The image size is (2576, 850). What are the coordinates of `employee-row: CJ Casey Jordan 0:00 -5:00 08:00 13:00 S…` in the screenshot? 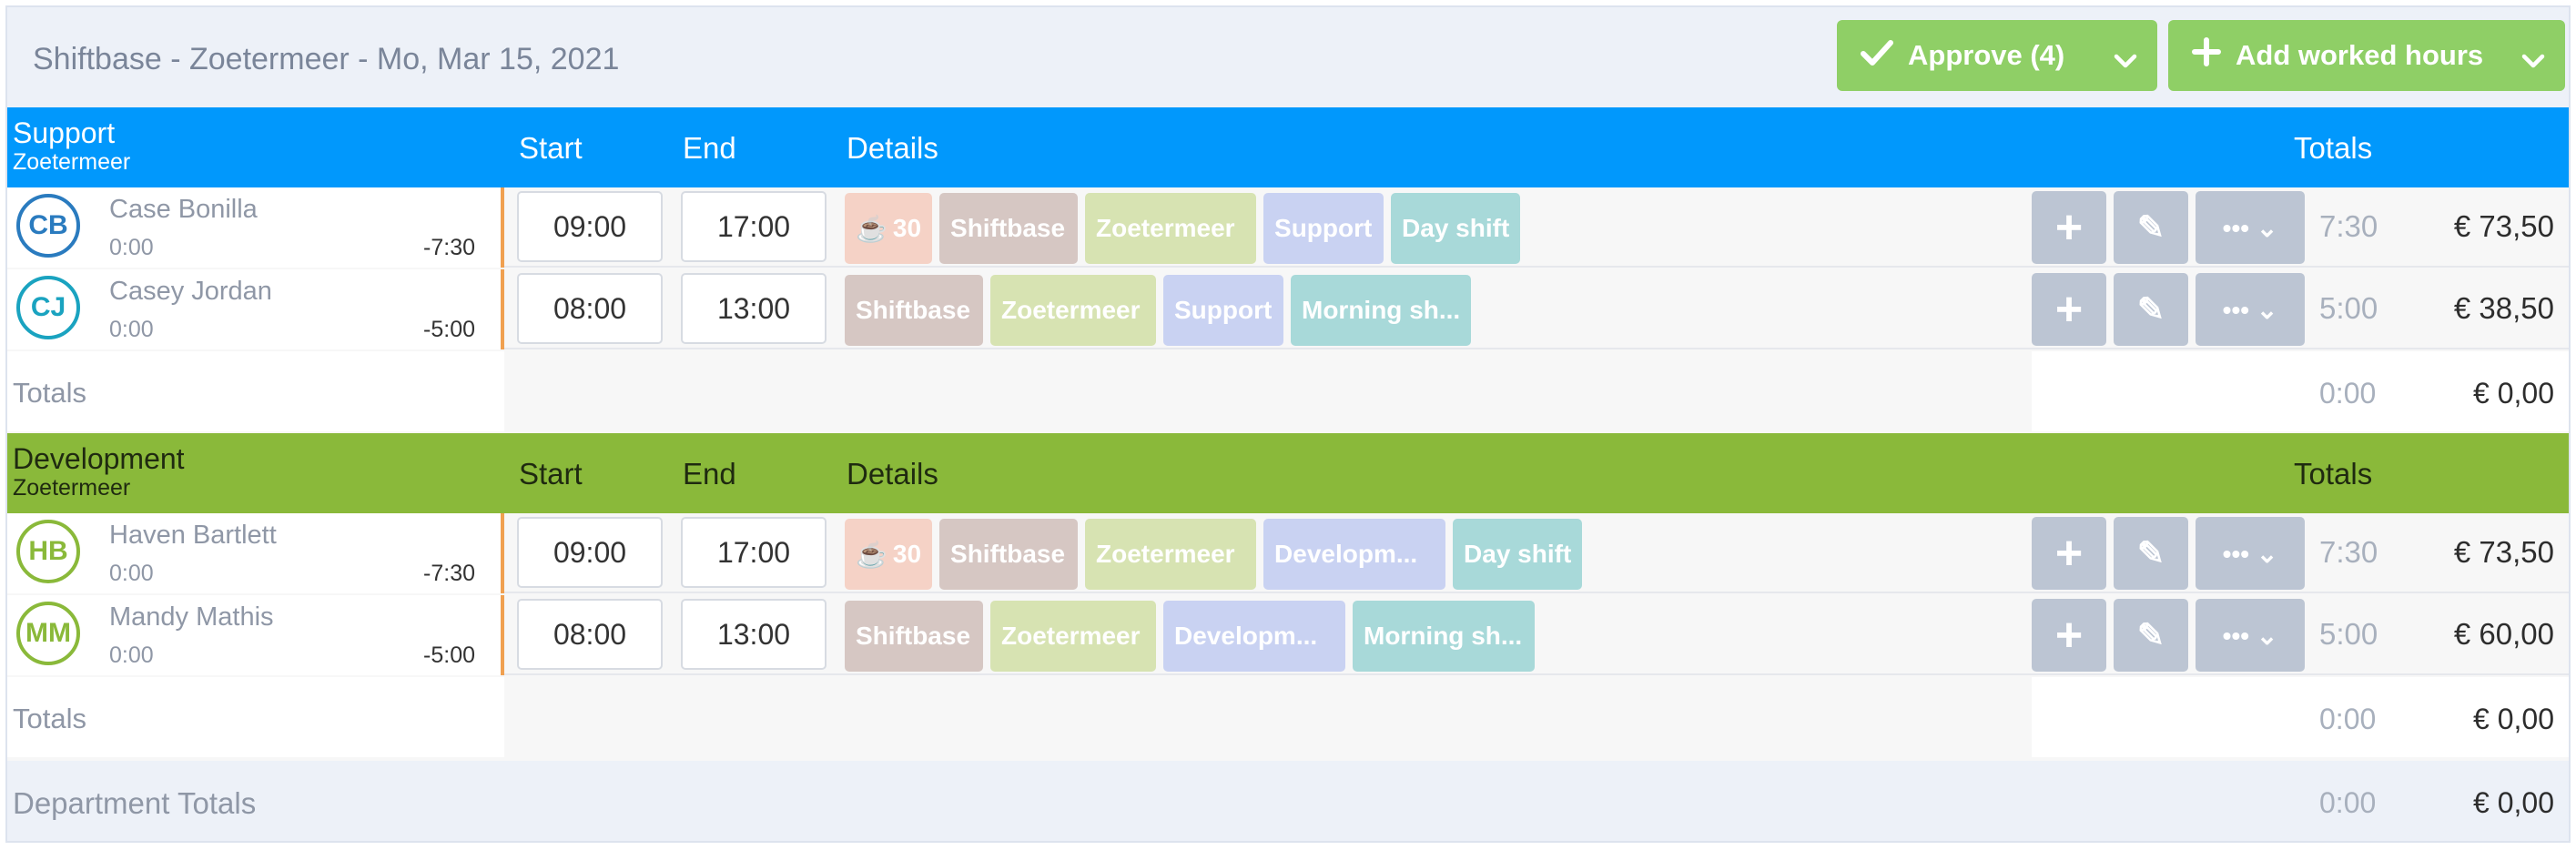 It's located at (1288, 309).